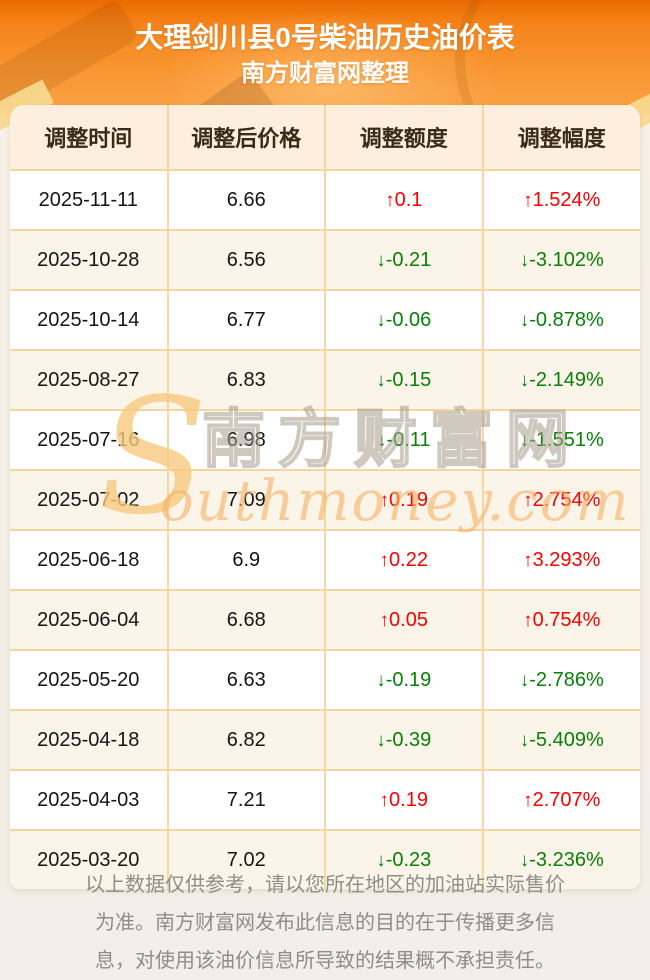  Describe the element at coordinates (89, 859) in the screenshot. I see `date-cell: 2025-03-20` at that location.